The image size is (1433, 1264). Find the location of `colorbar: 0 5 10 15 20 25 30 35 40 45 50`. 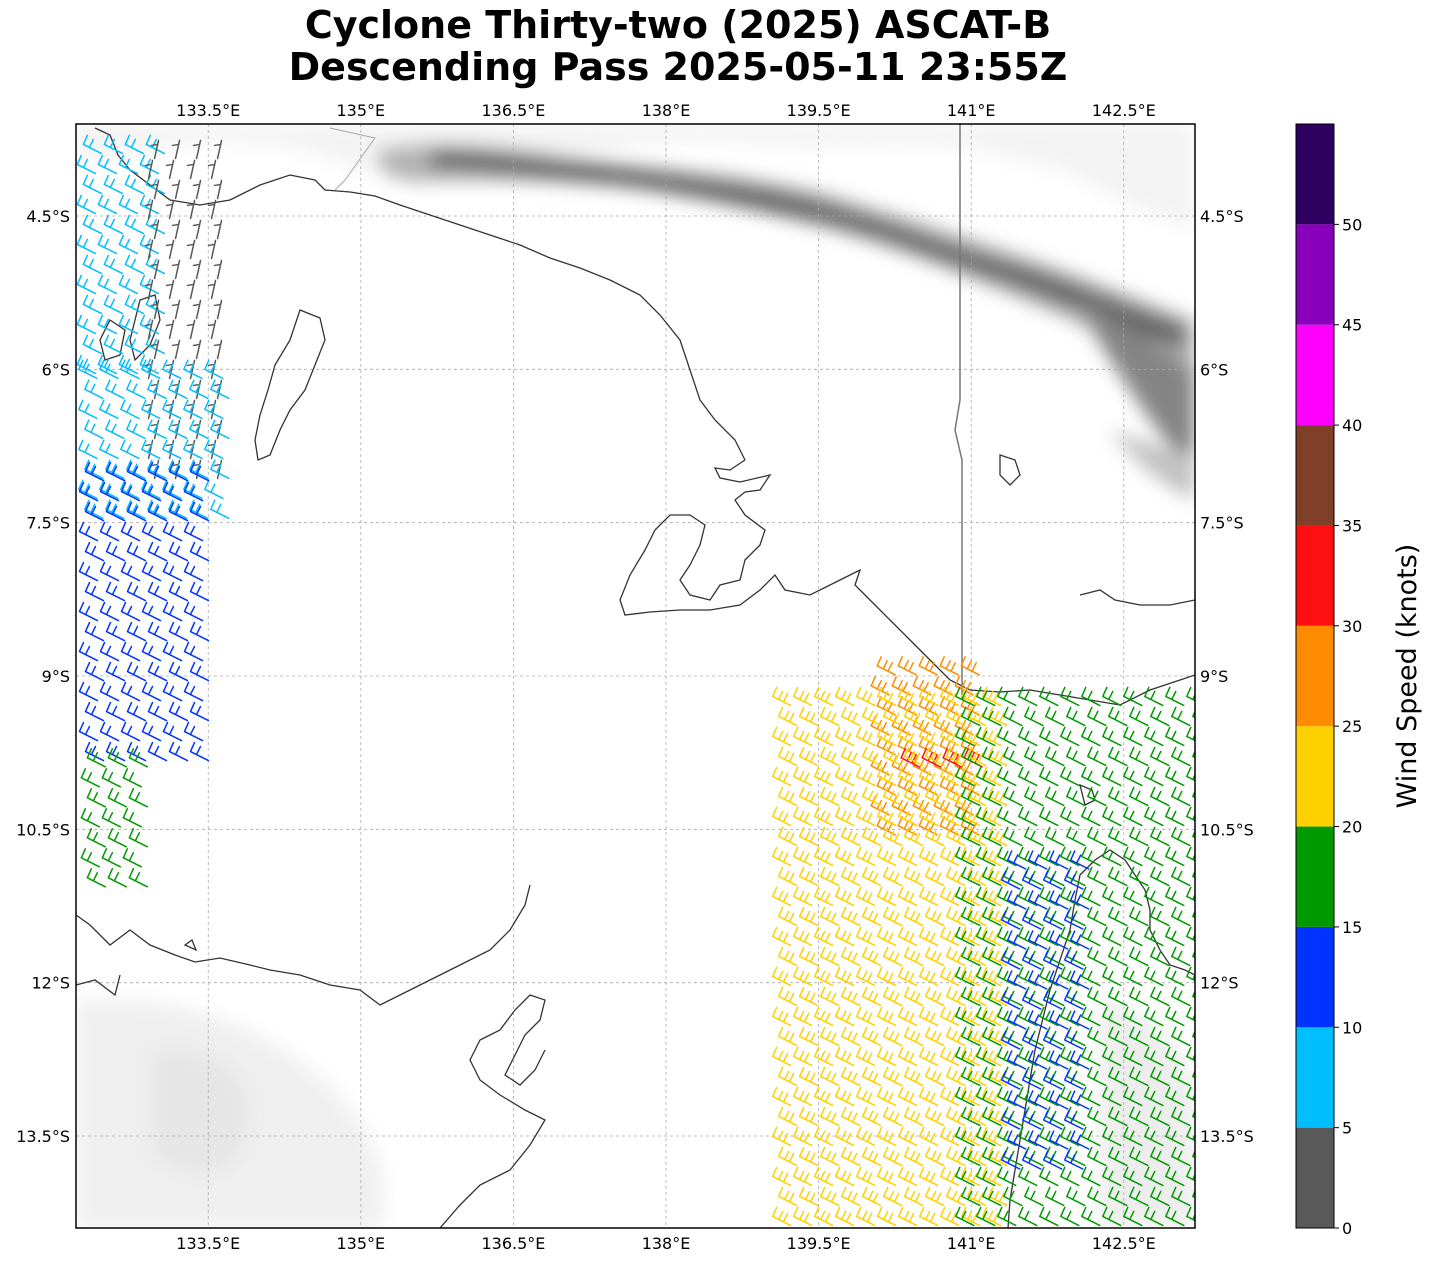

colorbar: 0 5 10 15 20 25 30 35 40 45 50 is located at coordinates (1328, 680).